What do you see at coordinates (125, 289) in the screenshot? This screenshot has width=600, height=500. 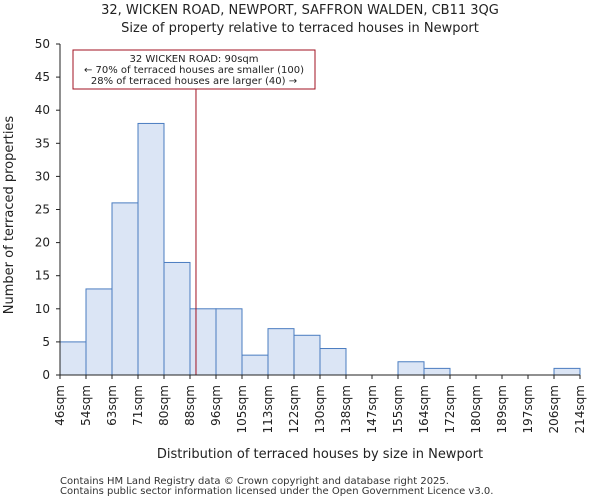 I see `bar-63sqm` at bounding box center [125, 289].